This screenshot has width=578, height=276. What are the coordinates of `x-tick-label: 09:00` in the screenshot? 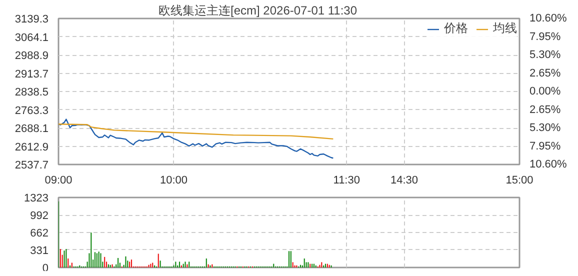 It's located at (58, 180).